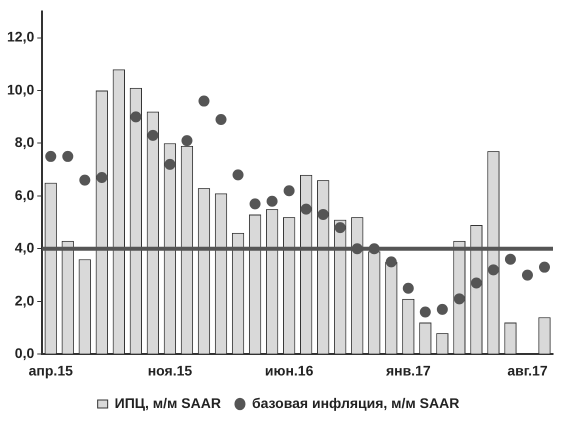 This screenshot has height=421, width=561. Describe the element at coordinates (51, 370) in the screenshot. I see `x-tick-label: апр.15` at that location.